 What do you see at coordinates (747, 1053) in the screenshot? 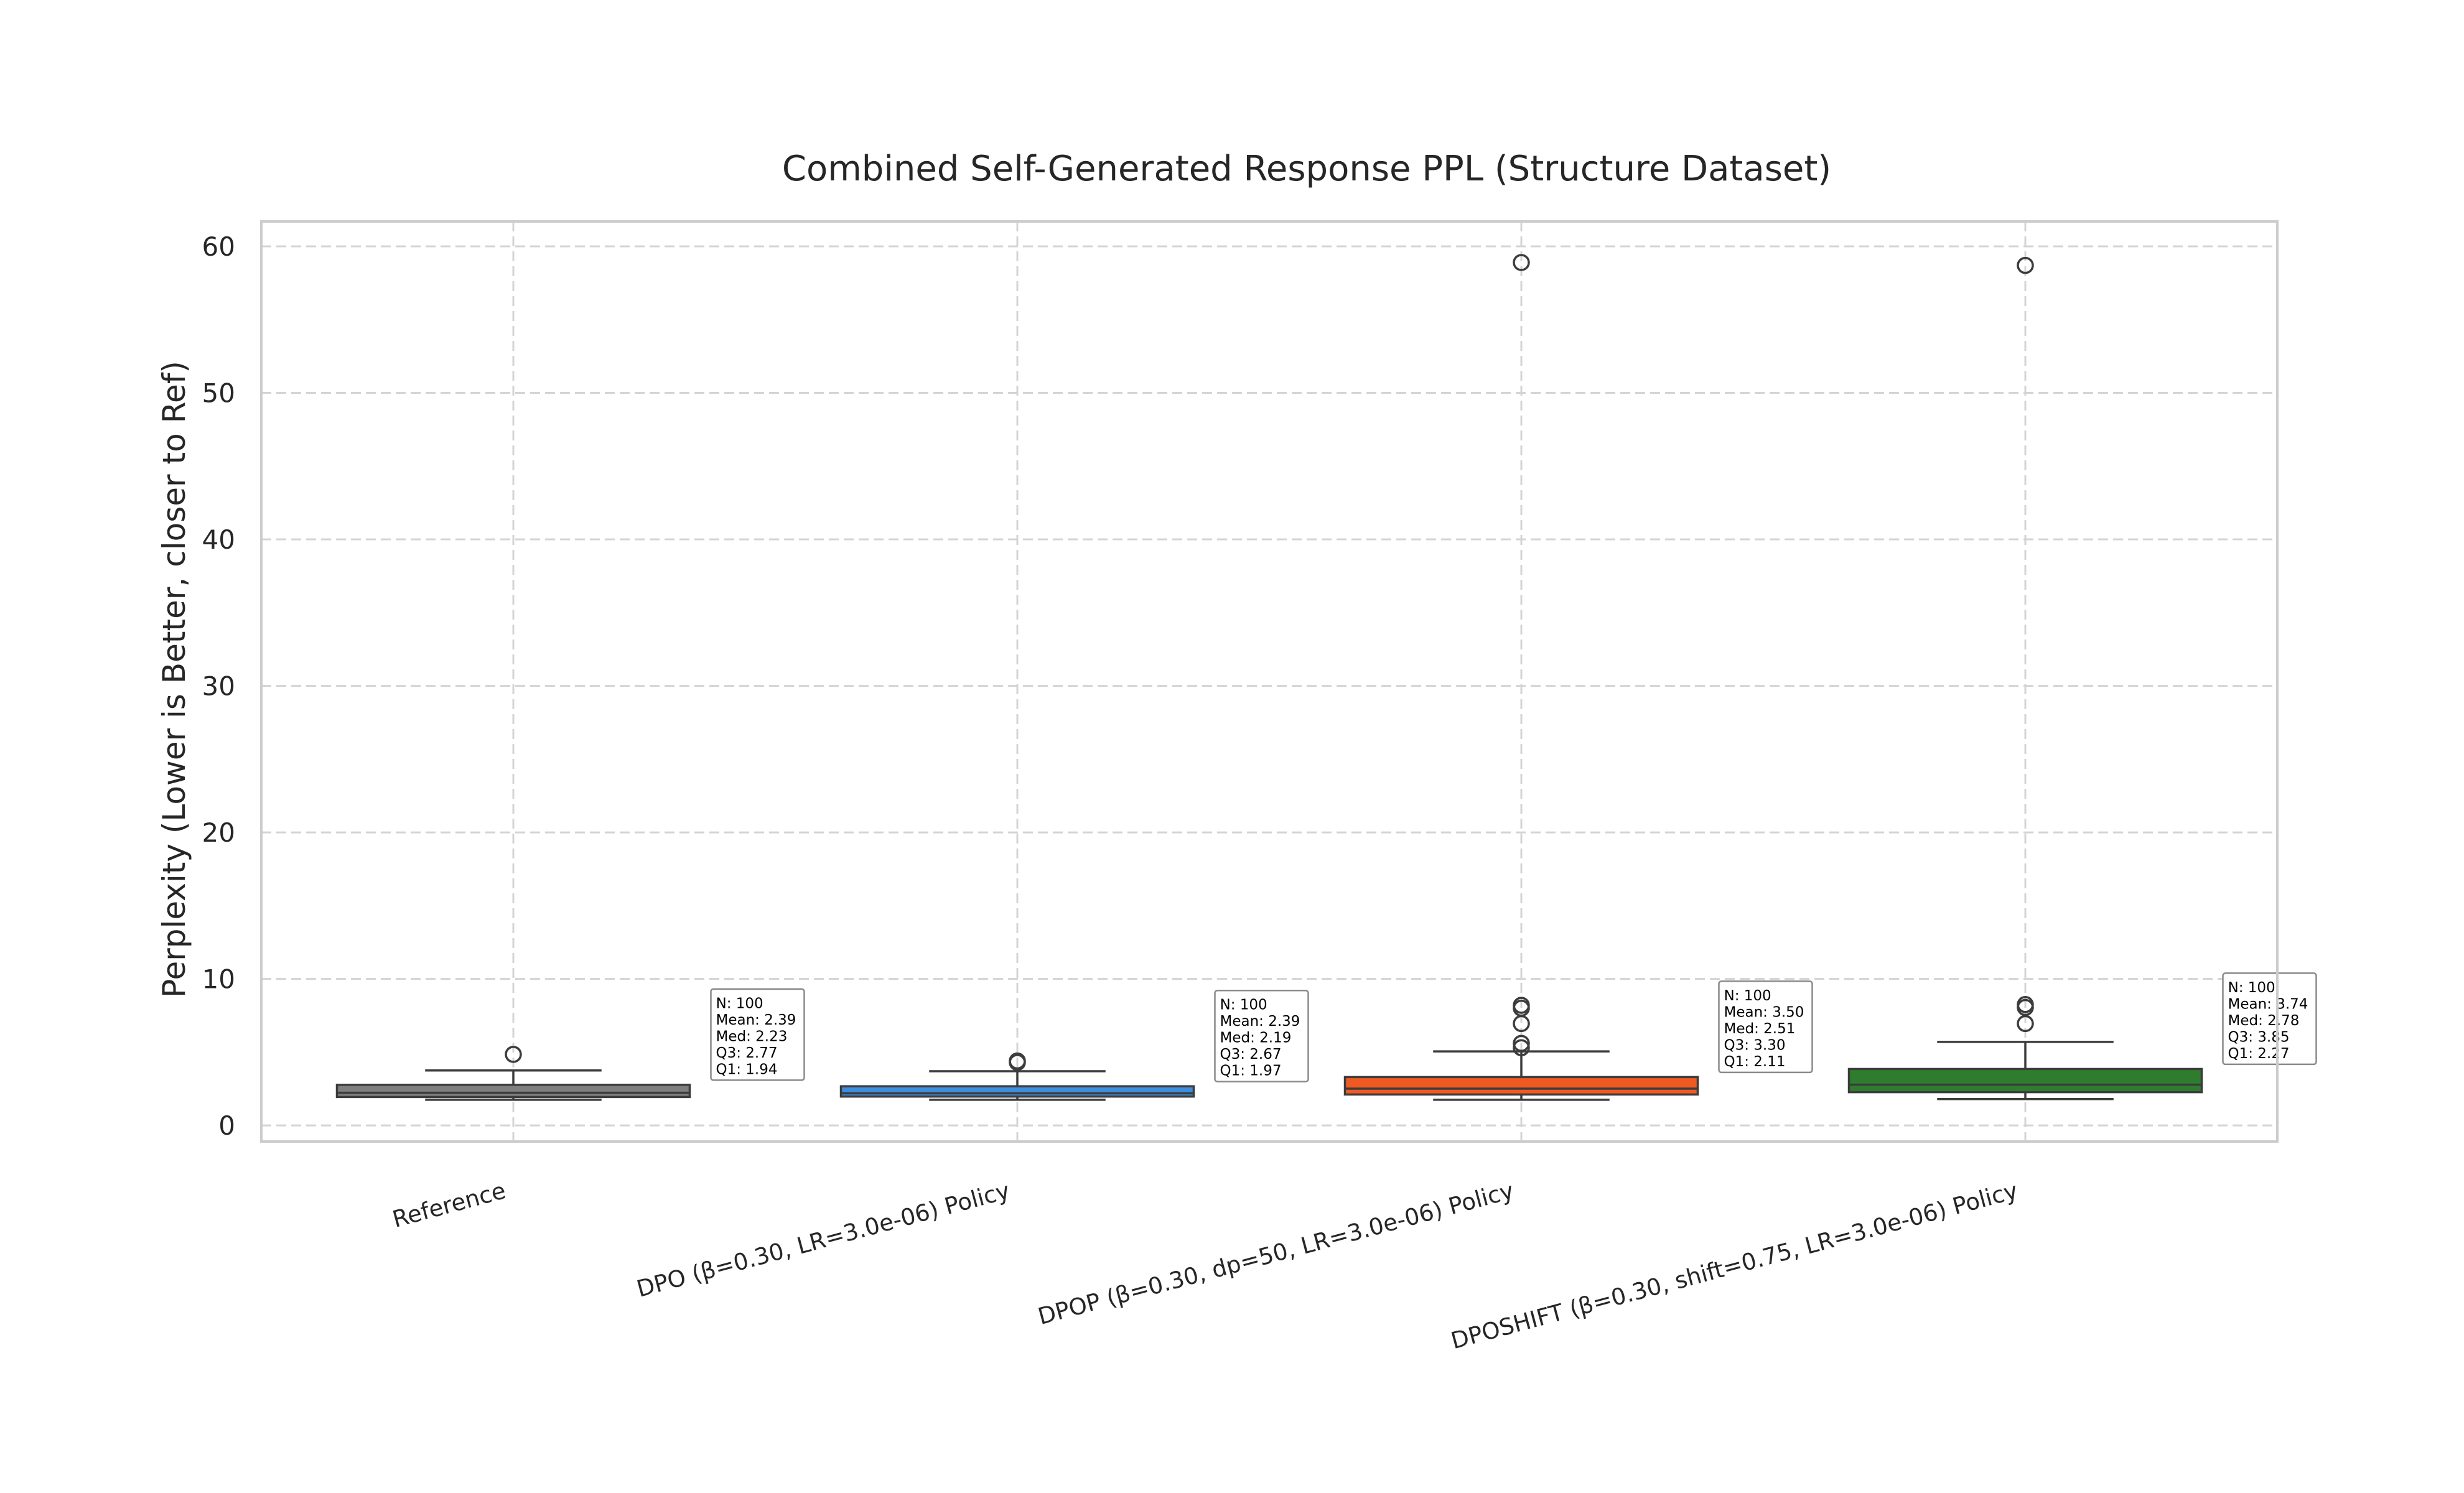
I see `stats-line: Q3: 2.77` at bounding box center [747, 1053].